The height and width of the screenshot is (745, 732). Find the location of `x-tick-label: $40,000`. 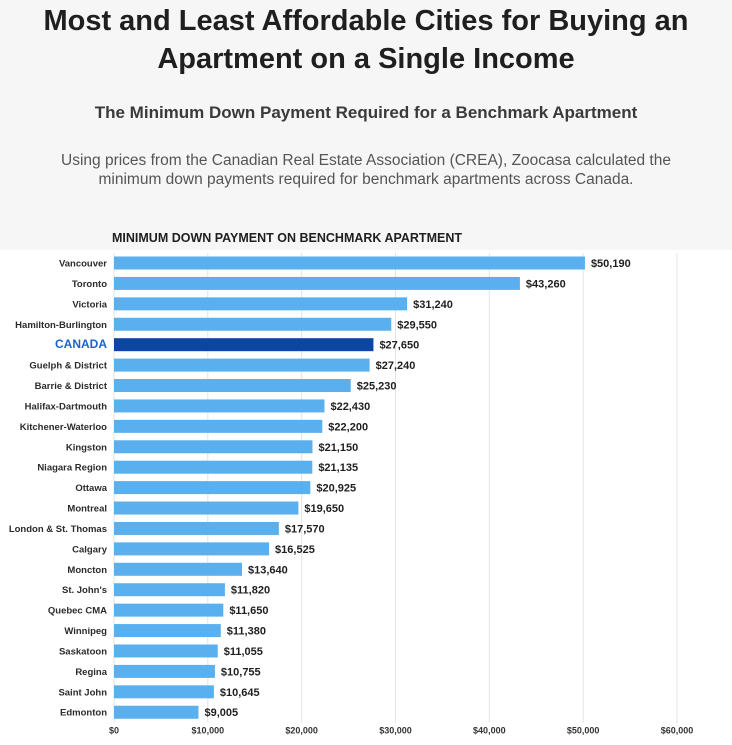

x-tick-label: $40,000 is located at coordinates (489, 731).